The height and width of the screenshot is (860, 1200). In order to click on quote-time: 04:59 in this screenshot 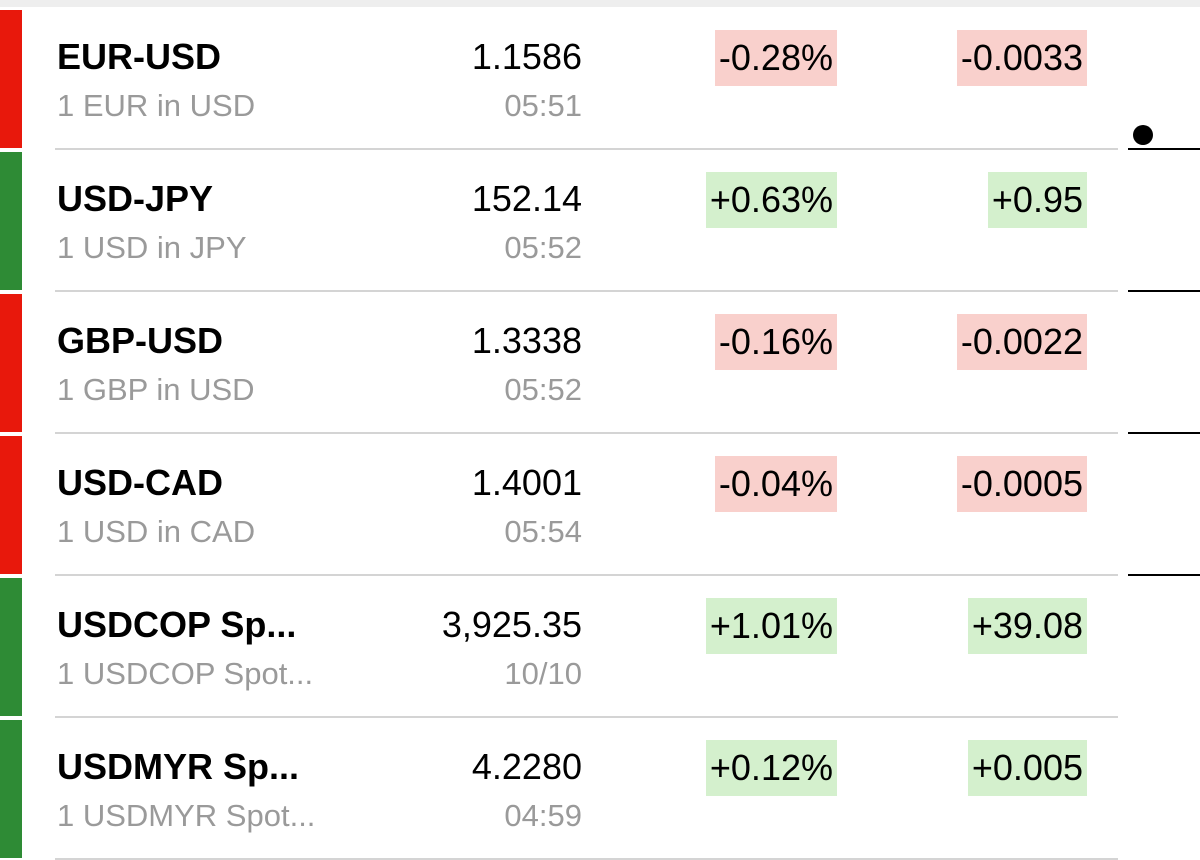, I will do `click(543, 815)`.